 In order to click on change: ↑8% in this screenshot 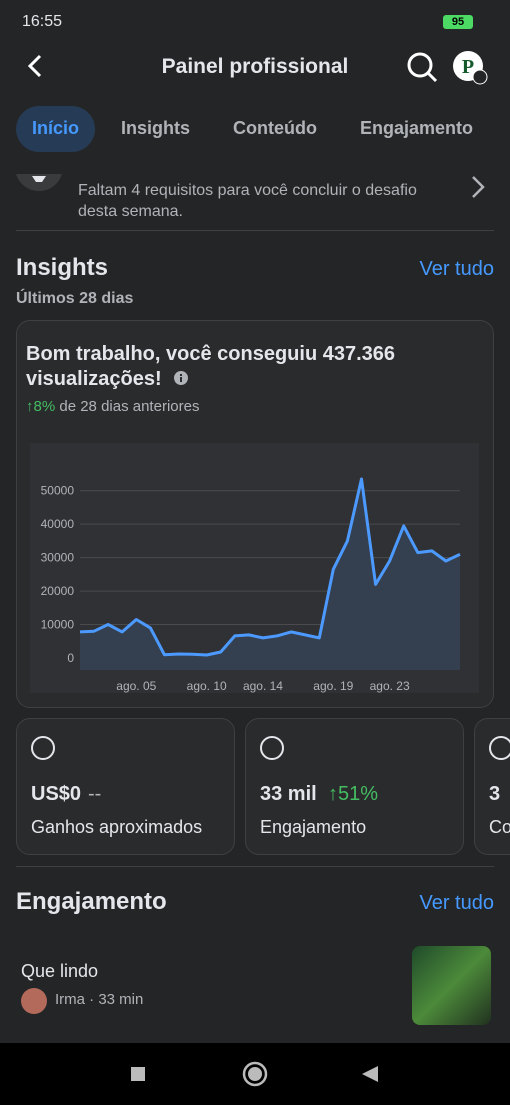, I will do `click(41, 406)`.